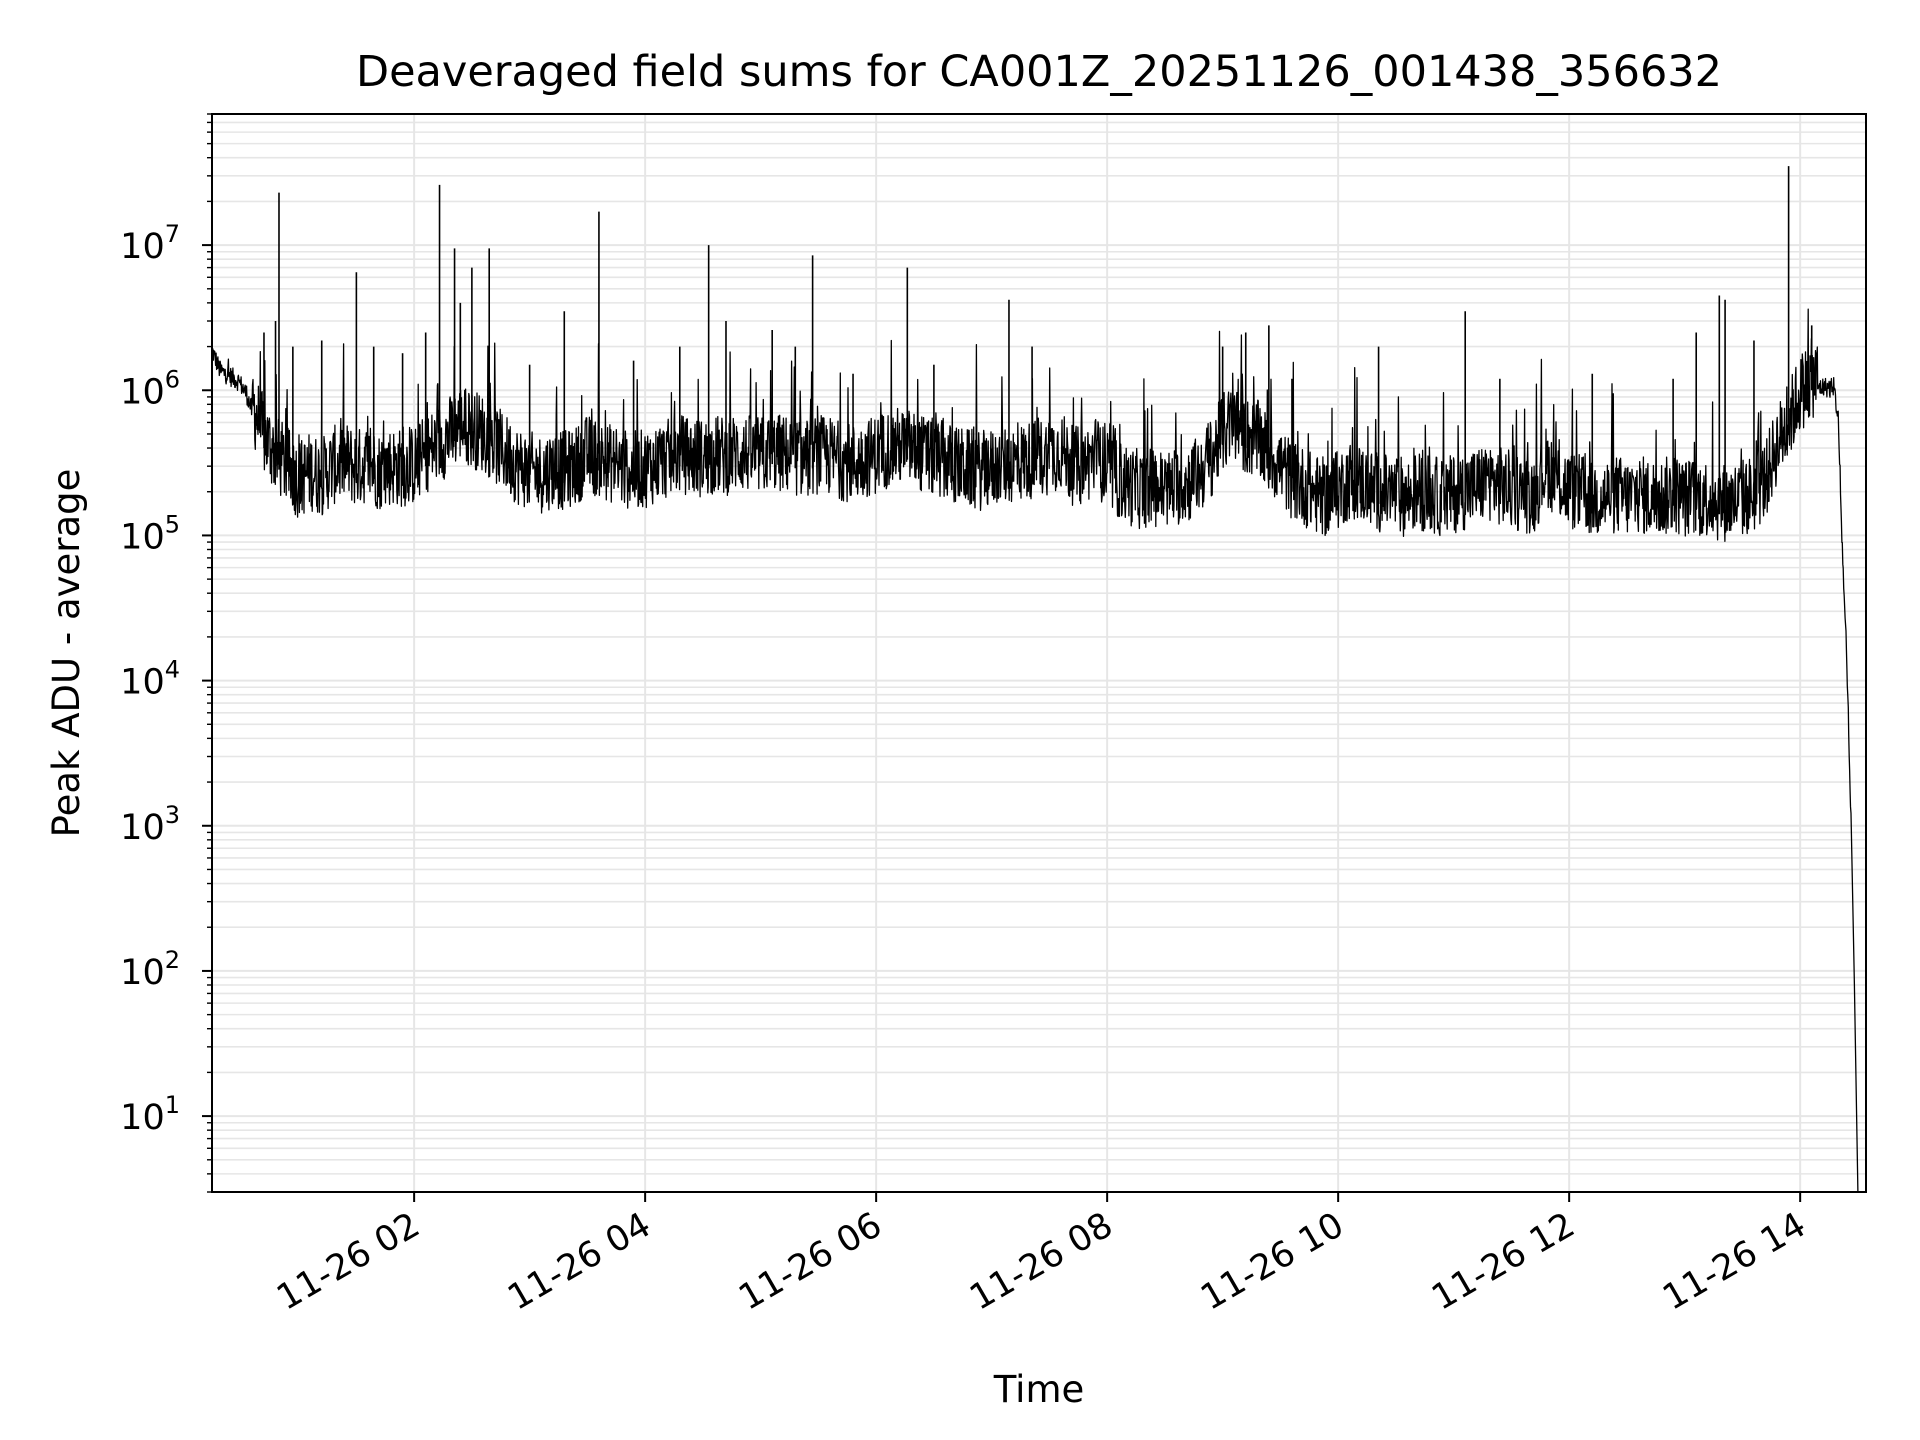 The image size is (1920, 1440). What do you see at coordinates (150, 969) in the screenshot?
I see `y-tick-label: 10²` at bounding box center [150, 969].